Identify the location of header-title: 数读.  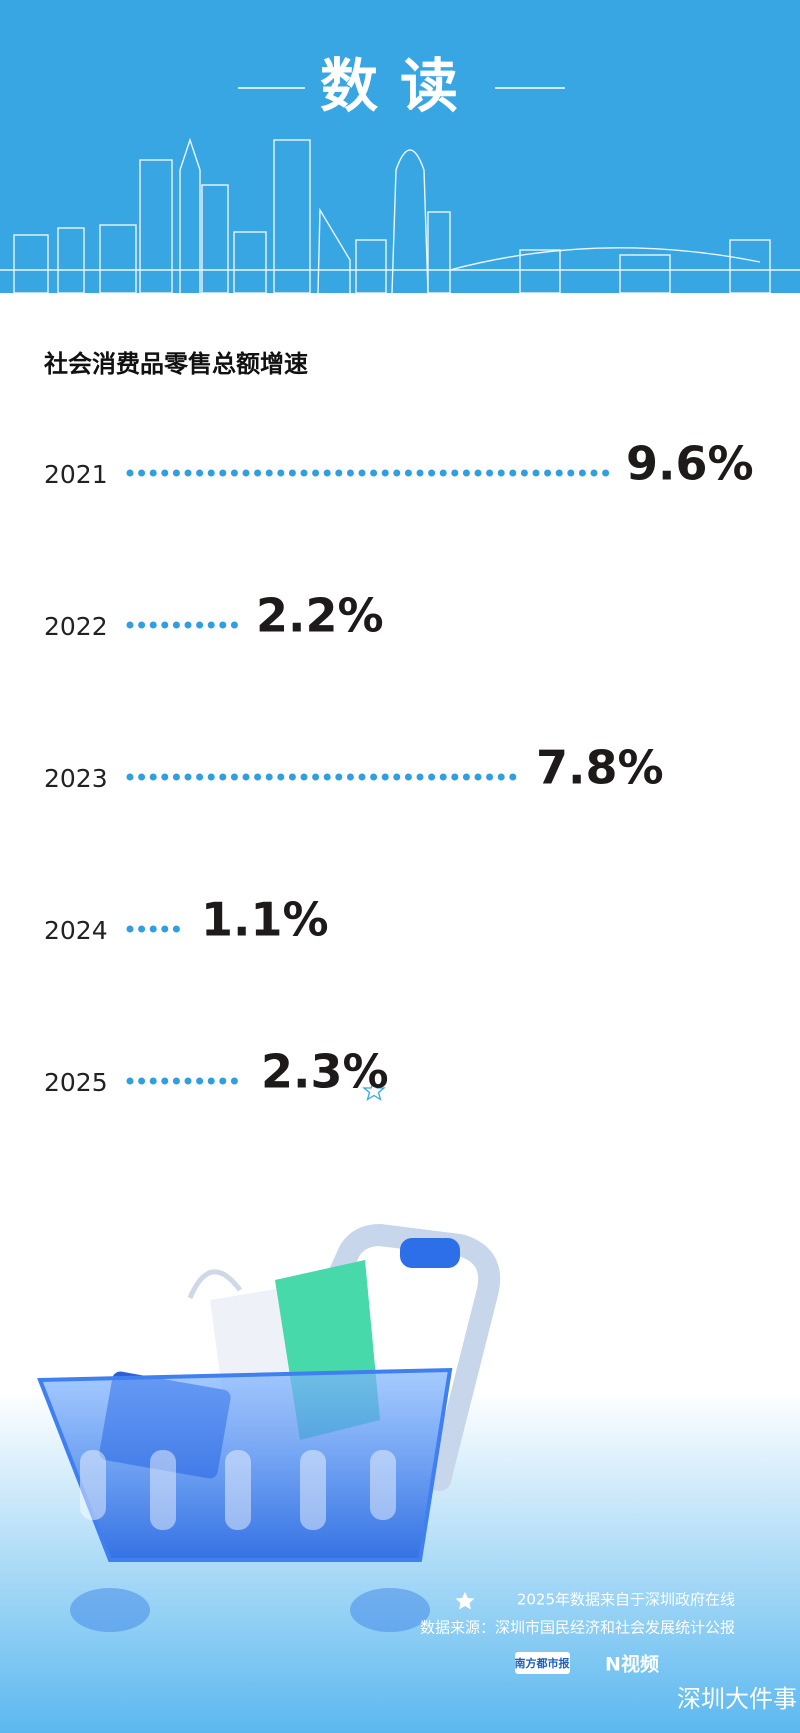
(400, 86).